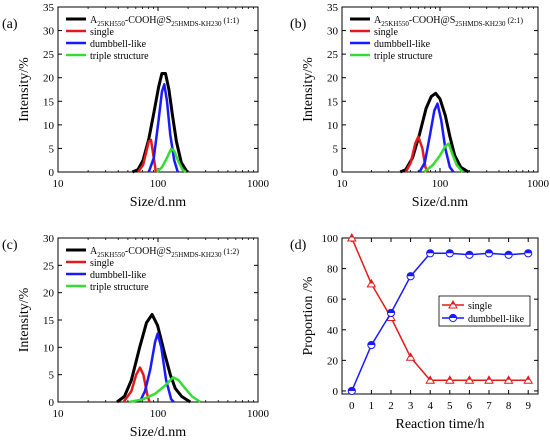  Describe the element at coordinates (333, 300) in the screenshot. I see `y-tick-label: 60` at that location.